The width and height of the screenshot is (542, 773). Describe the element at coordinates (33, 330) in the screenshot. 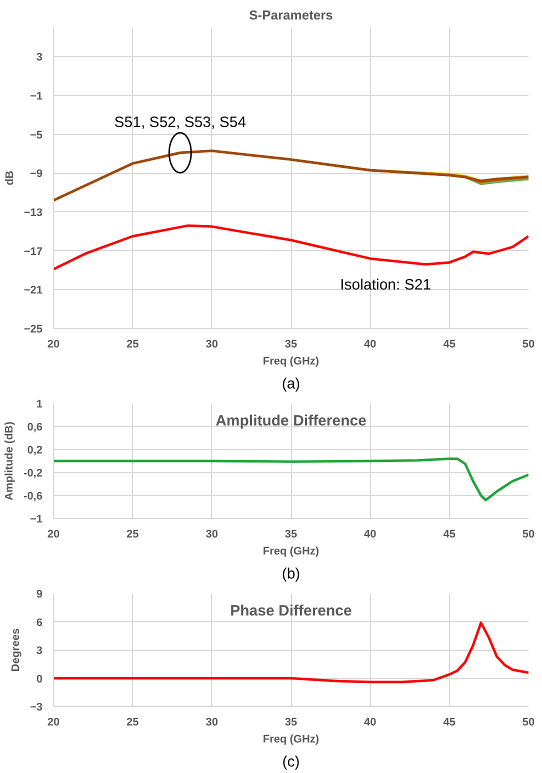

I see `y-tick-label: −25` at that location.